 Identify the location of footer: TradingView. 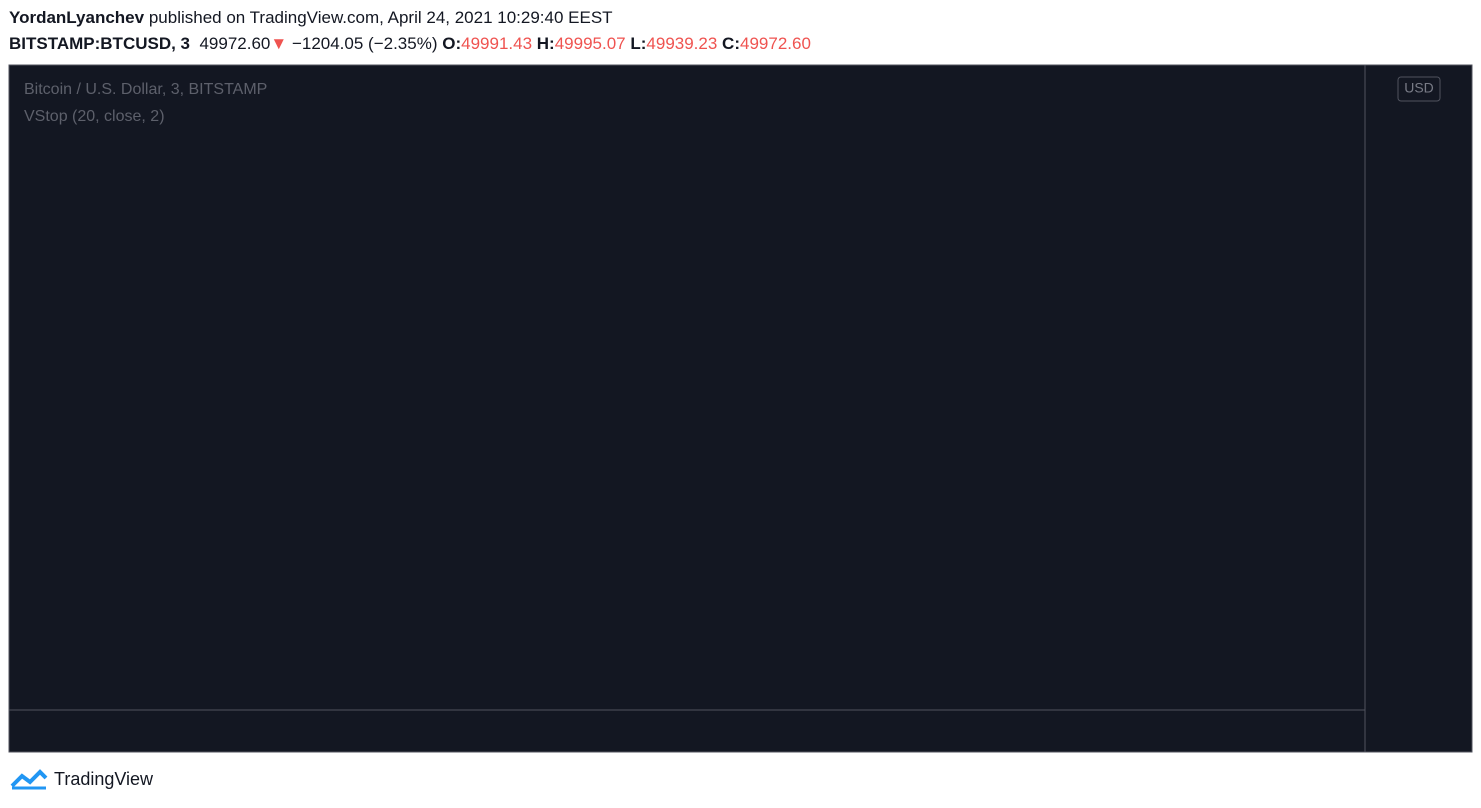
(81, 779).